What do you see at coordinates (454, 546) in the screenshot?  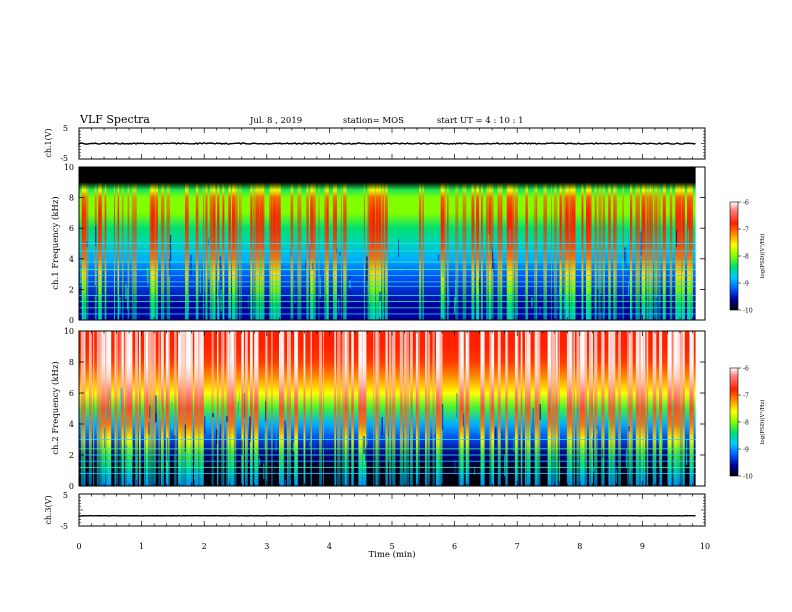 I see `x-tick-label: 6` at bounding box center [454, 546].